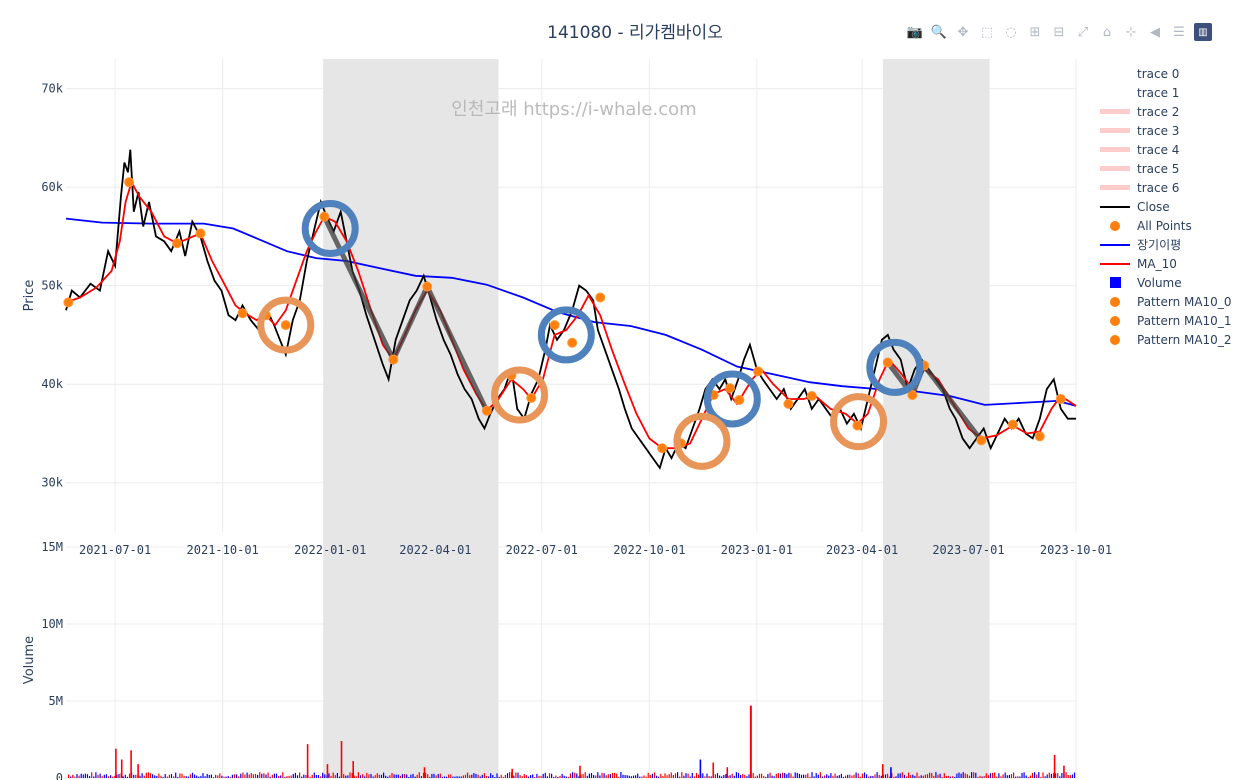 This screenshot has height=780, width=1250. What do you see at coordinates (1107, 32) in the screenshot?
I see `home-icon: ⌂` at bounding box center [1107, 32].